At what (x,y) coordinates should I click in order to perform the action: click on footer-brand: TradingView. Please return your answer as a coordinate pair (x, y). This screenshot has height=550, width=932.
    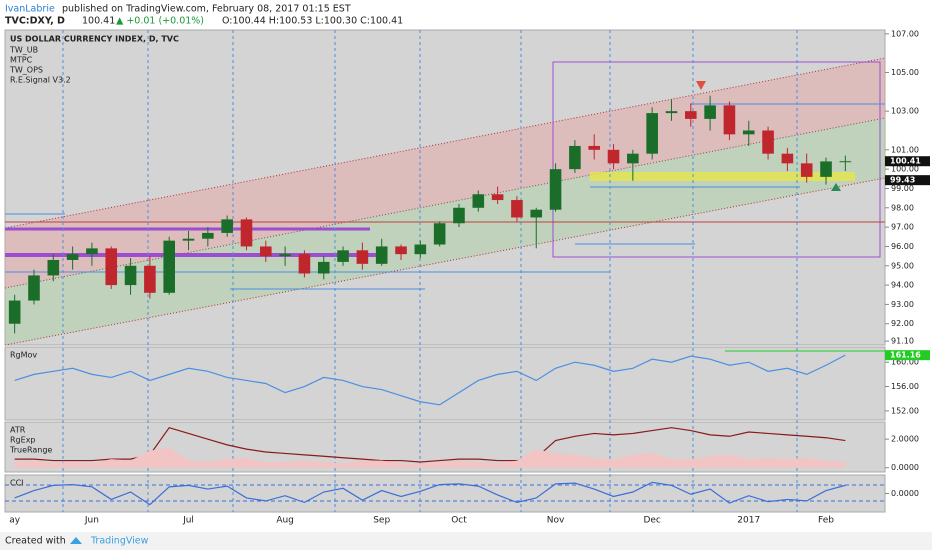
    Looking at the image, I should click on (119, 541).